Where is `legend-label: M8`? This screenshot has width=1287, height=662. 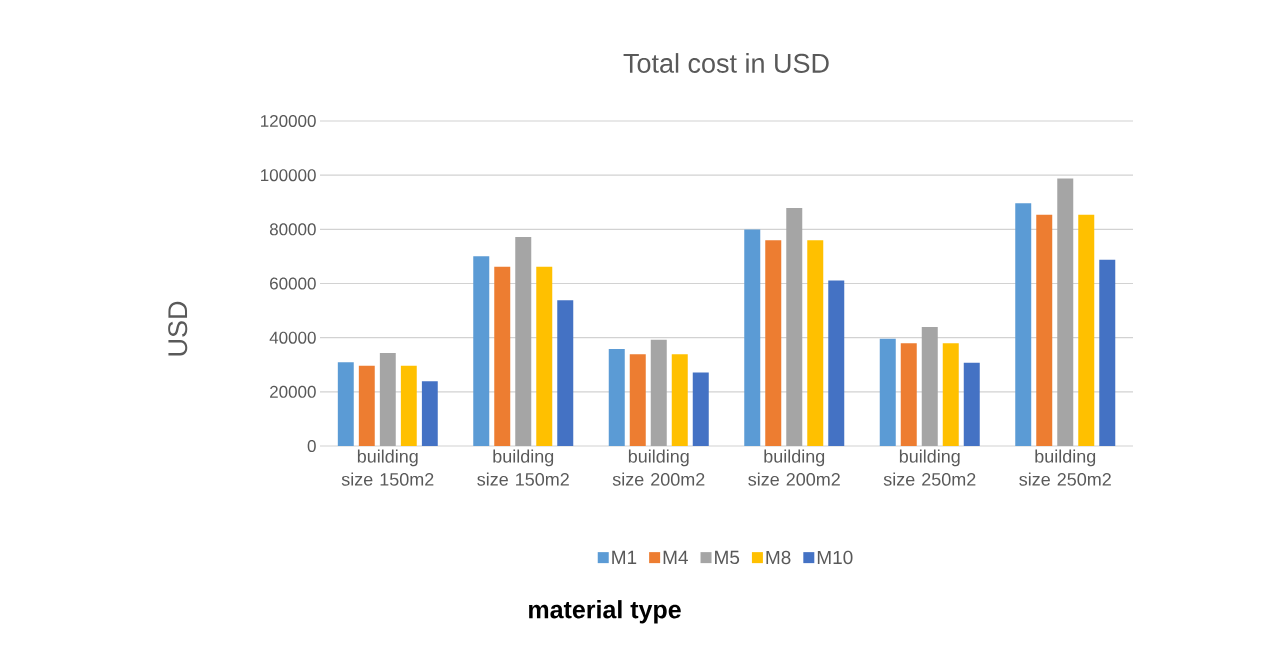
legend-label: M8 is located at coordinates (778, 557).